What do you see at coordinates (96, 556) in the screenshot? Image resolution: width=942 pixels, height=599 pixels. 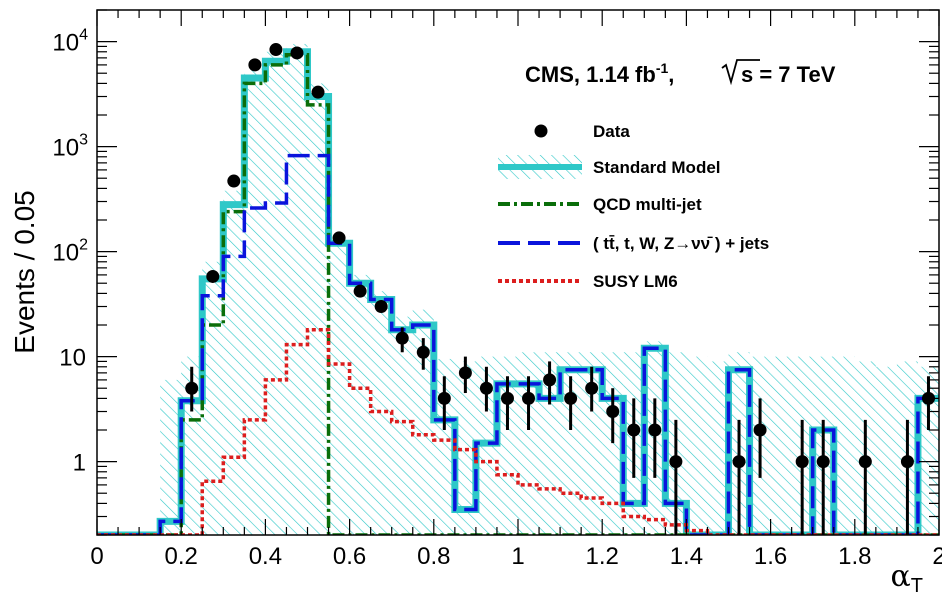 I see `x-tick-label: 0` at bounding box center [96, 556].